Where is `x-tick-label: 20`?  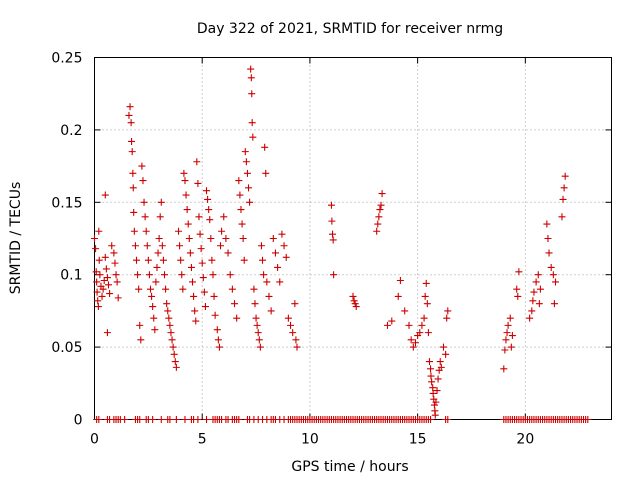 x-tick-label: 20 is located at coordinates (525, 440).